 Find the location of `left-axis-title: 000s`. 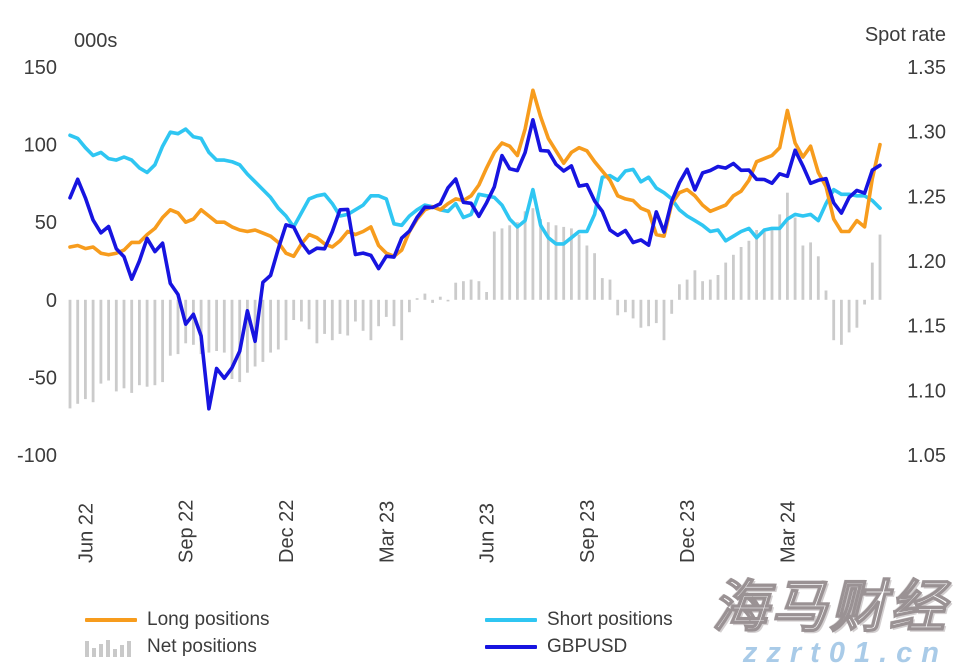

left-axis-title: 000s is located at coordinates (95, 41).